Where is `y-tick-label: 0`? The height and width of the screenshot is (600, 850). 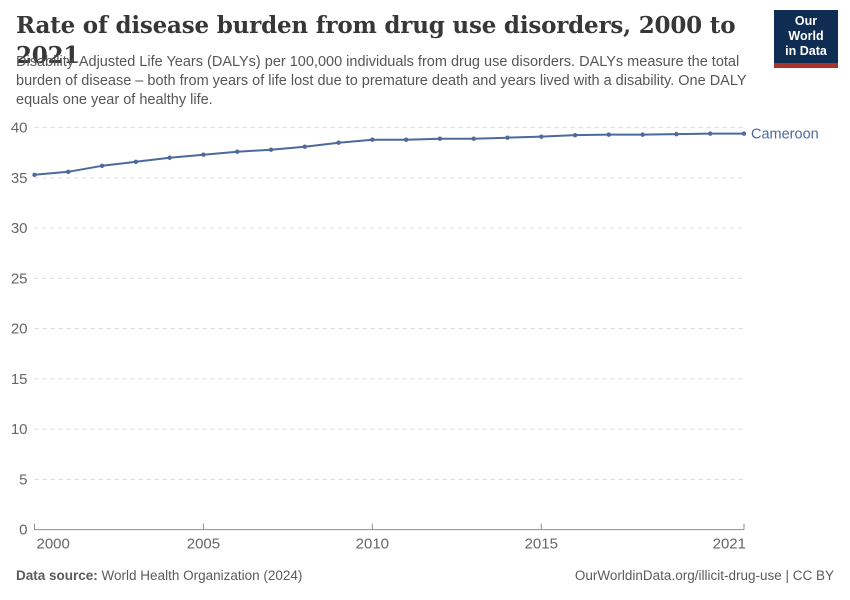
y-tick-label: 0 is located at coordinates (23, 530).